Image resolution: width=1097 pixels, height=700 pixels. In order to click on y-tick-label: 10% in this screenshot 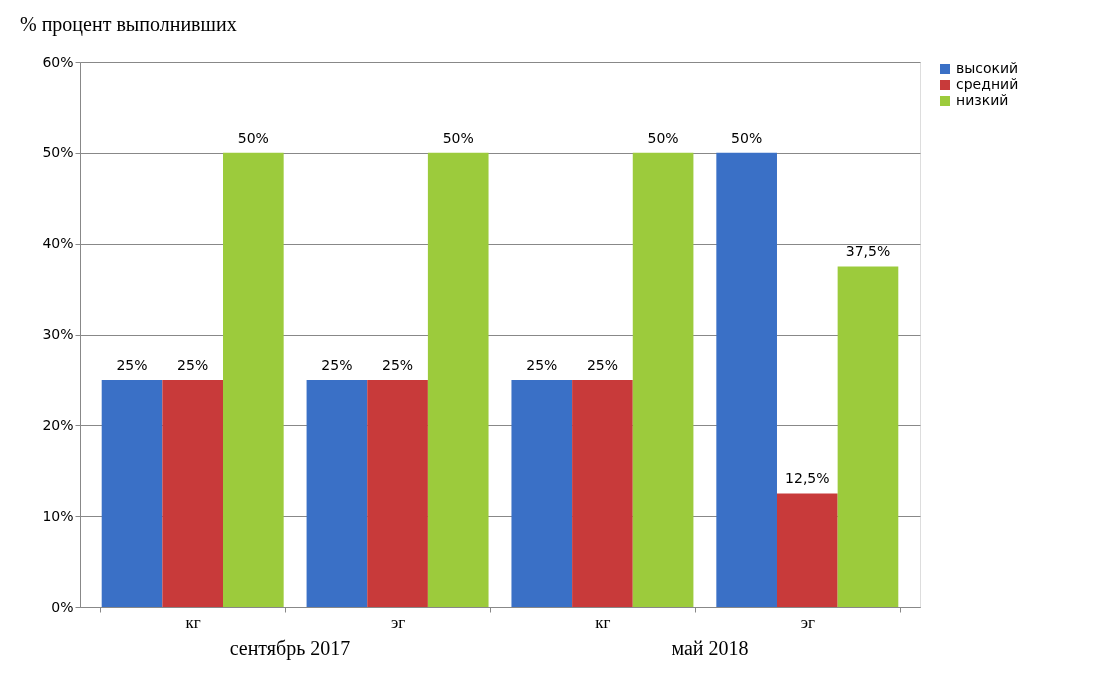, I will do `click(58, 515)`.